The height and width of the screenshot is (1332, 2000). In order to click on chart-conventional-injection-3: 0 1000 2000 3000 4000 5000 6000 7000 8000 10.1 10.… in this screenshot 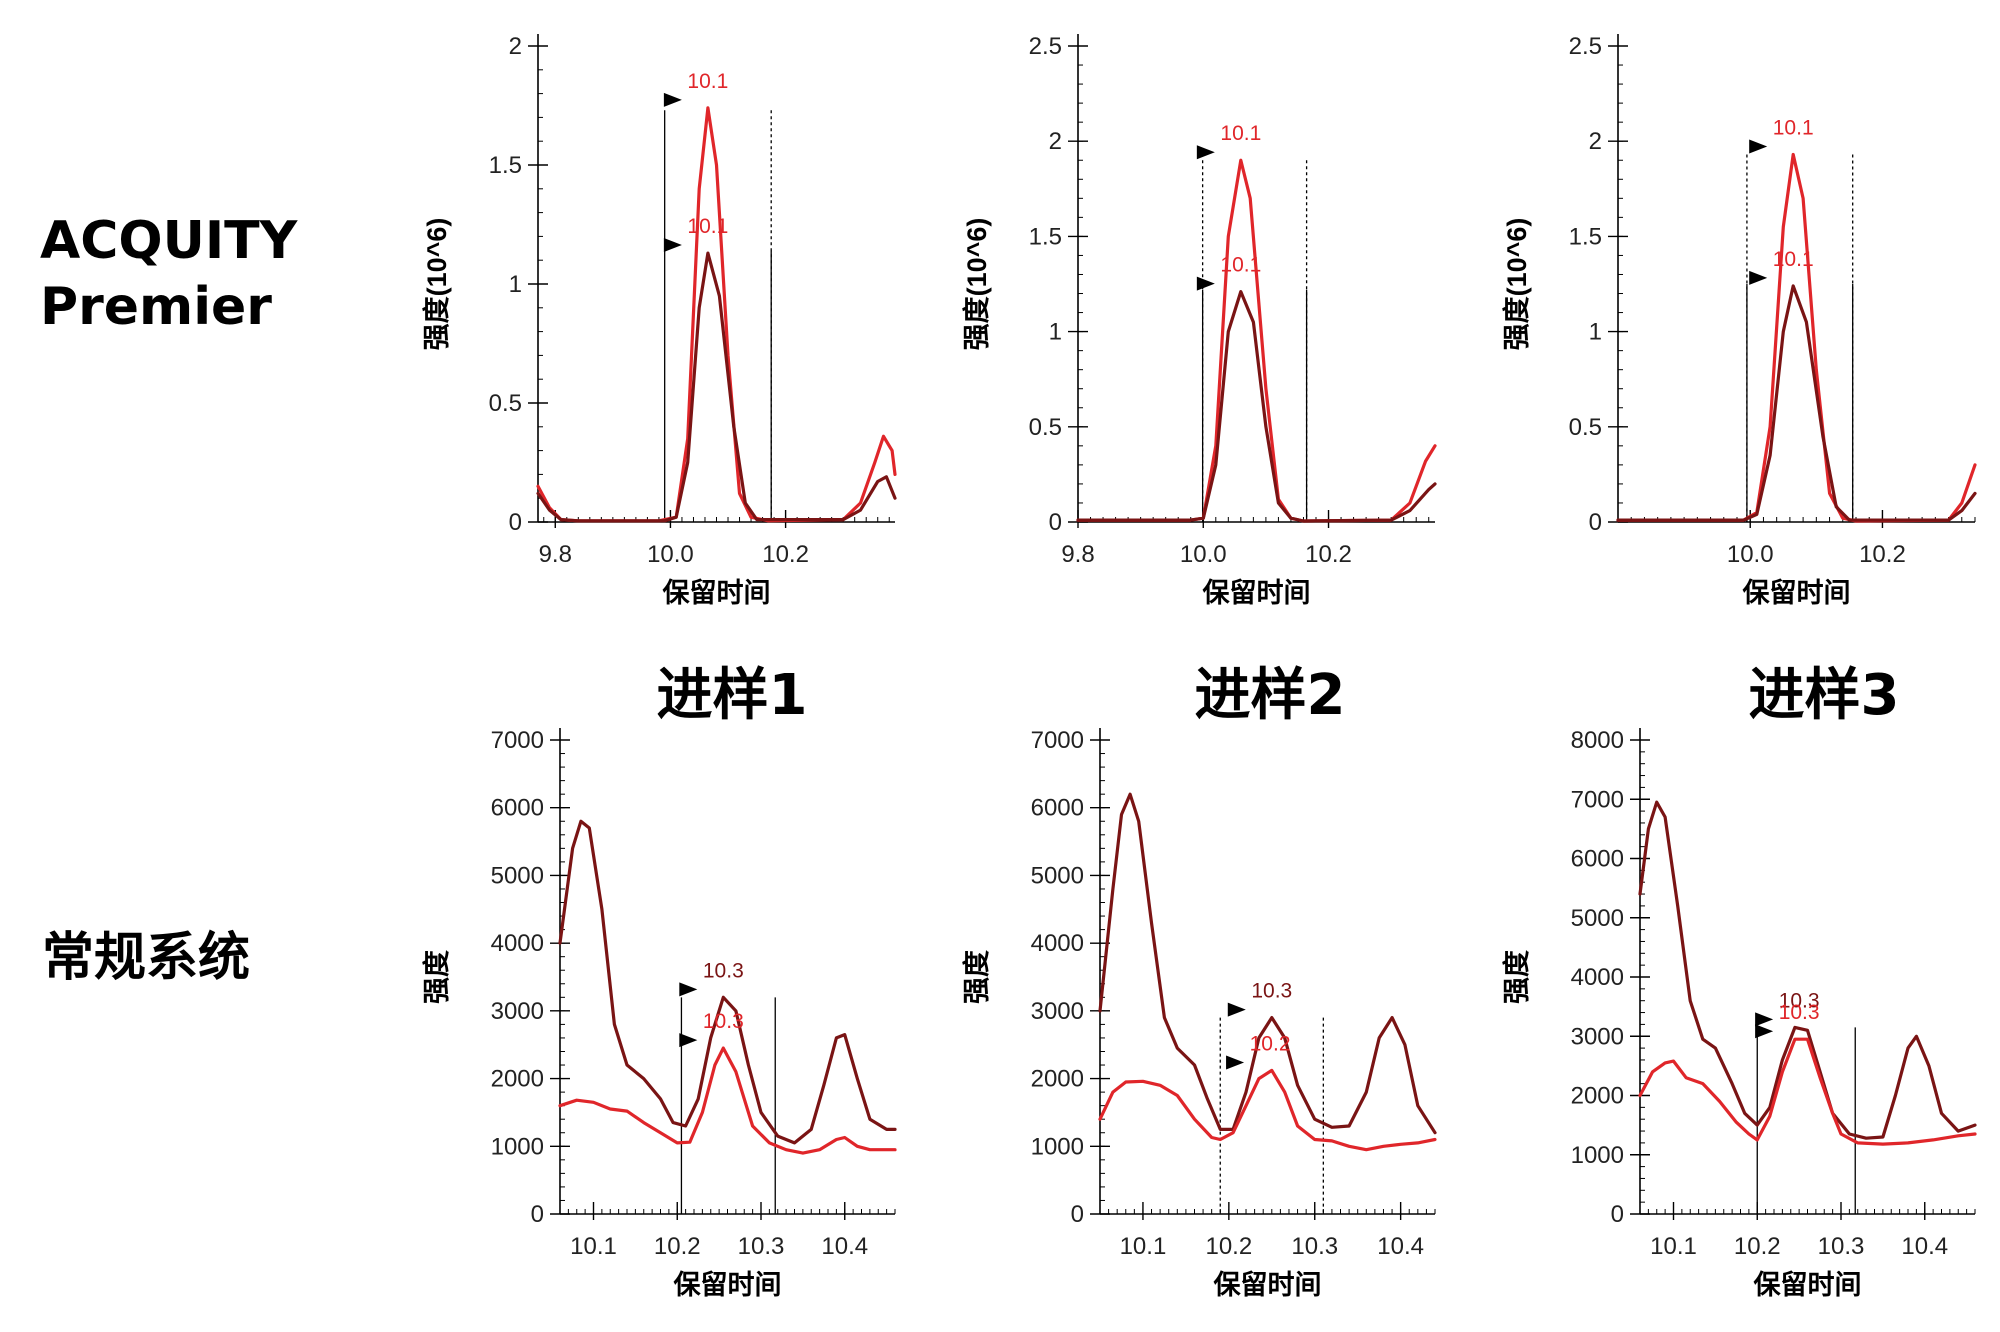, I will do `click(1739, 1013)`.